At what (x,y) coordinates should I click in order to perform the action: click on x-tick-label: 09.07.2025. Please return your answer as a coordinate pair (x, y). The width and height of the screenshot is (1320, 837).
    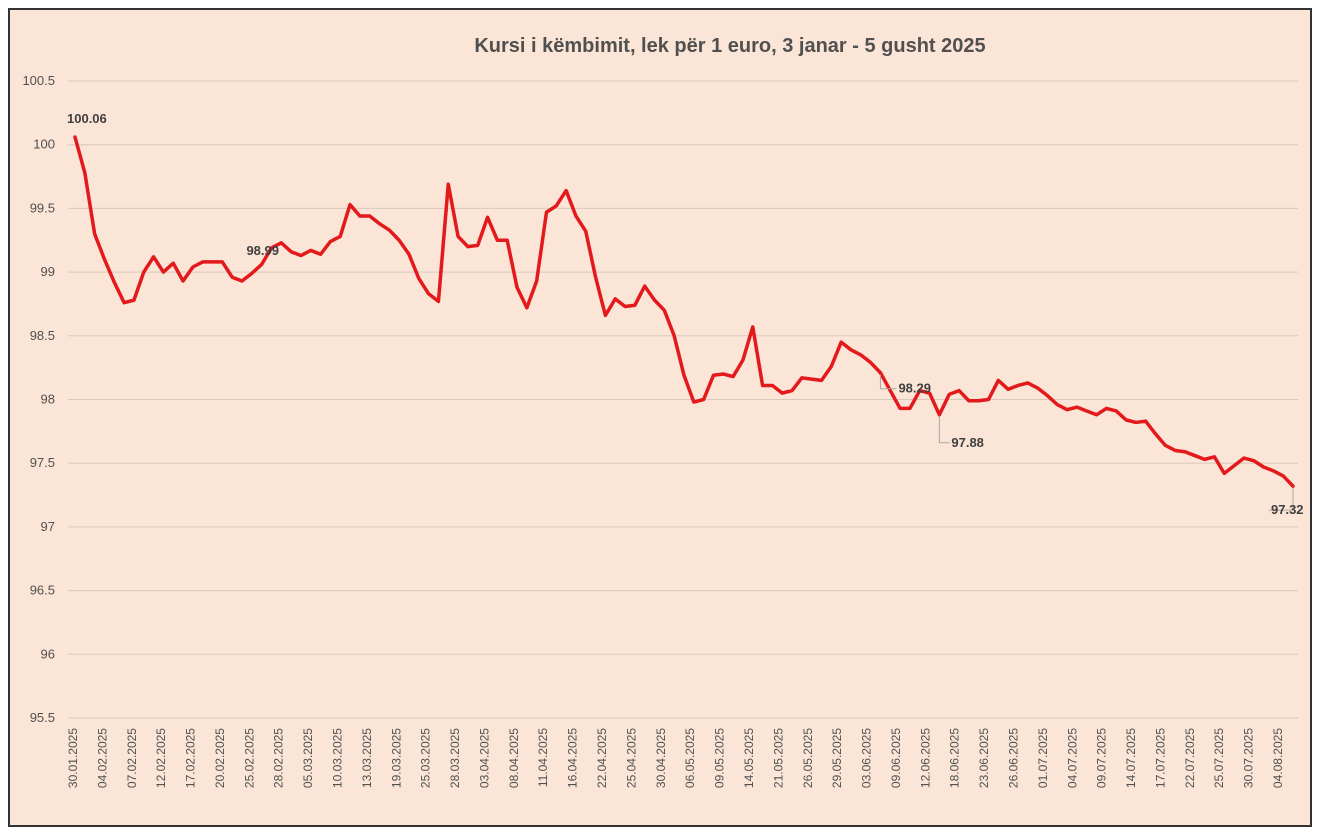
    Looking at the image, I should click on (1102, 758).